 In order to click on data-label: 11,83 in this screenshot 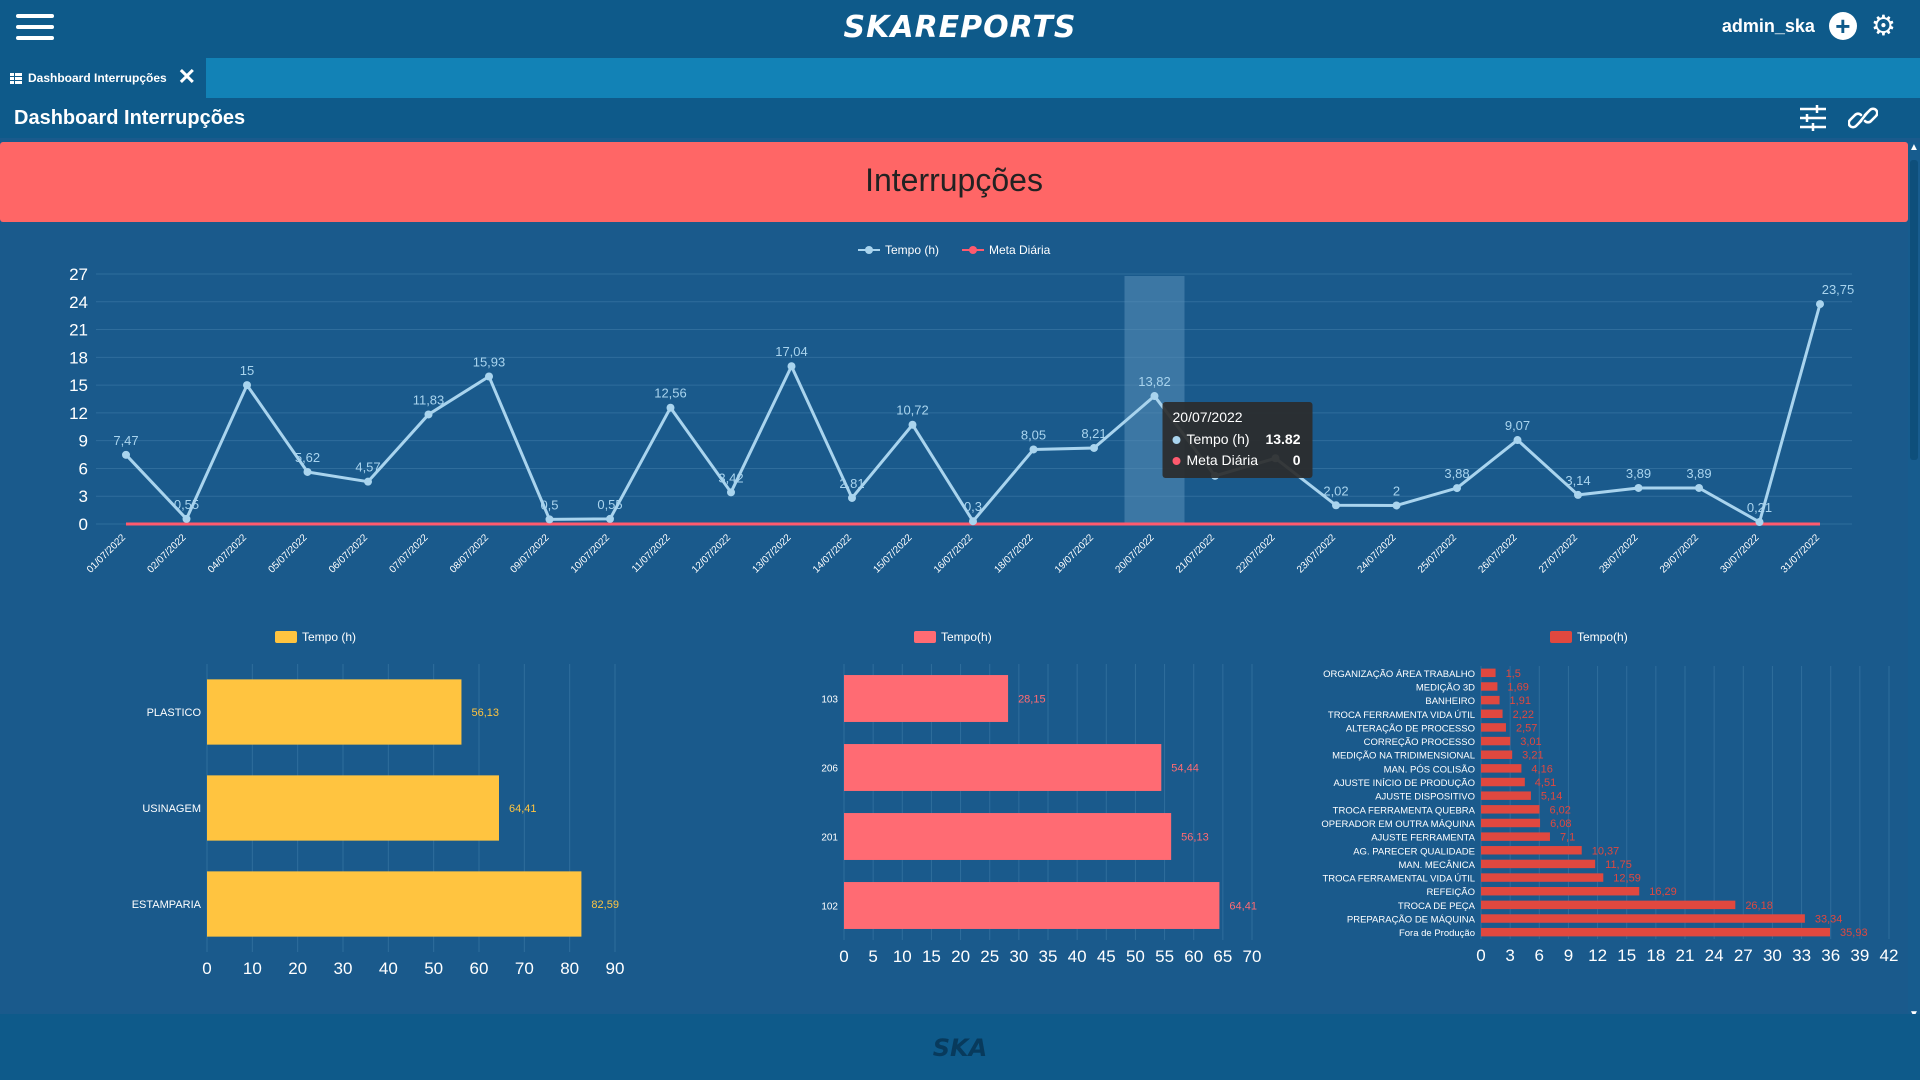, I will do `click(429, 399)`.